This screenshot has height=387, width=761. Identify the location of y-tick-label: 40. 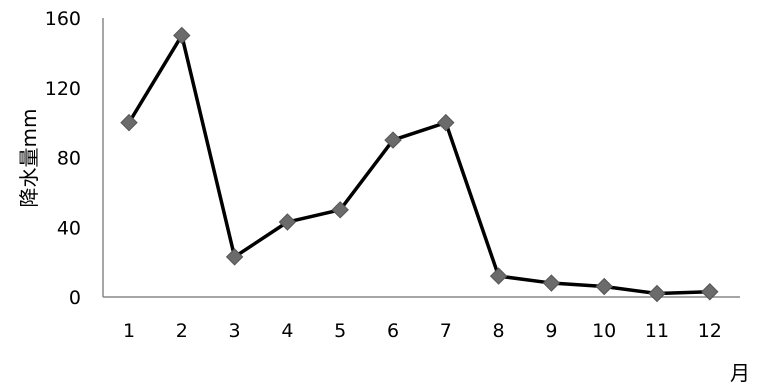
(69, 228).